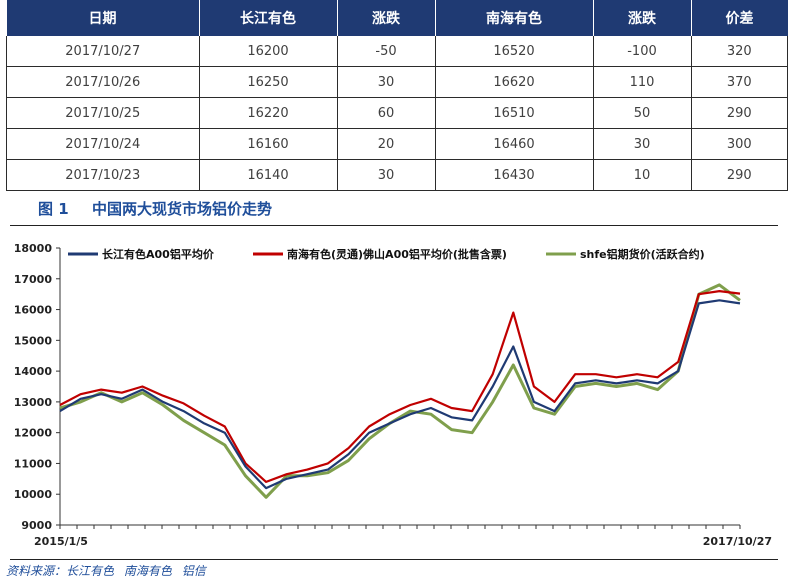 Image resolution: width=795 pixels, height=579 pixels. What do you see at coordinates (33, 402) in the screenshot?
I see `y-tick-label: 13000` at bounding box center [33, 402].